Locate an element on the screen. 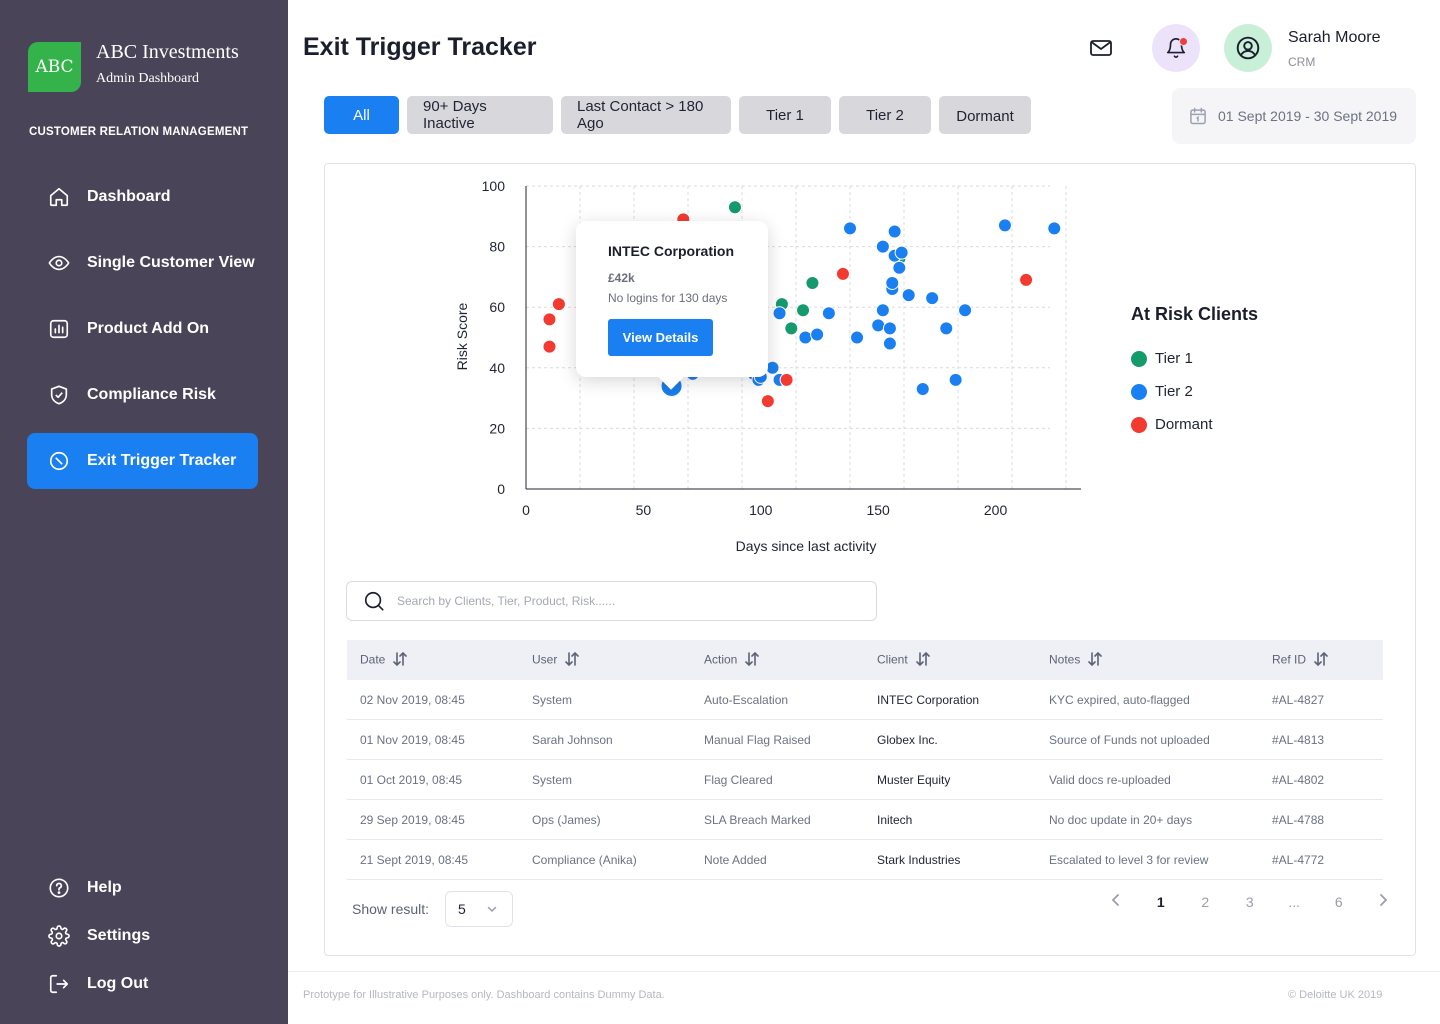 The image size is (1440, 1024). y-axis-label: Risk Score is located at coordinates (462, 336).